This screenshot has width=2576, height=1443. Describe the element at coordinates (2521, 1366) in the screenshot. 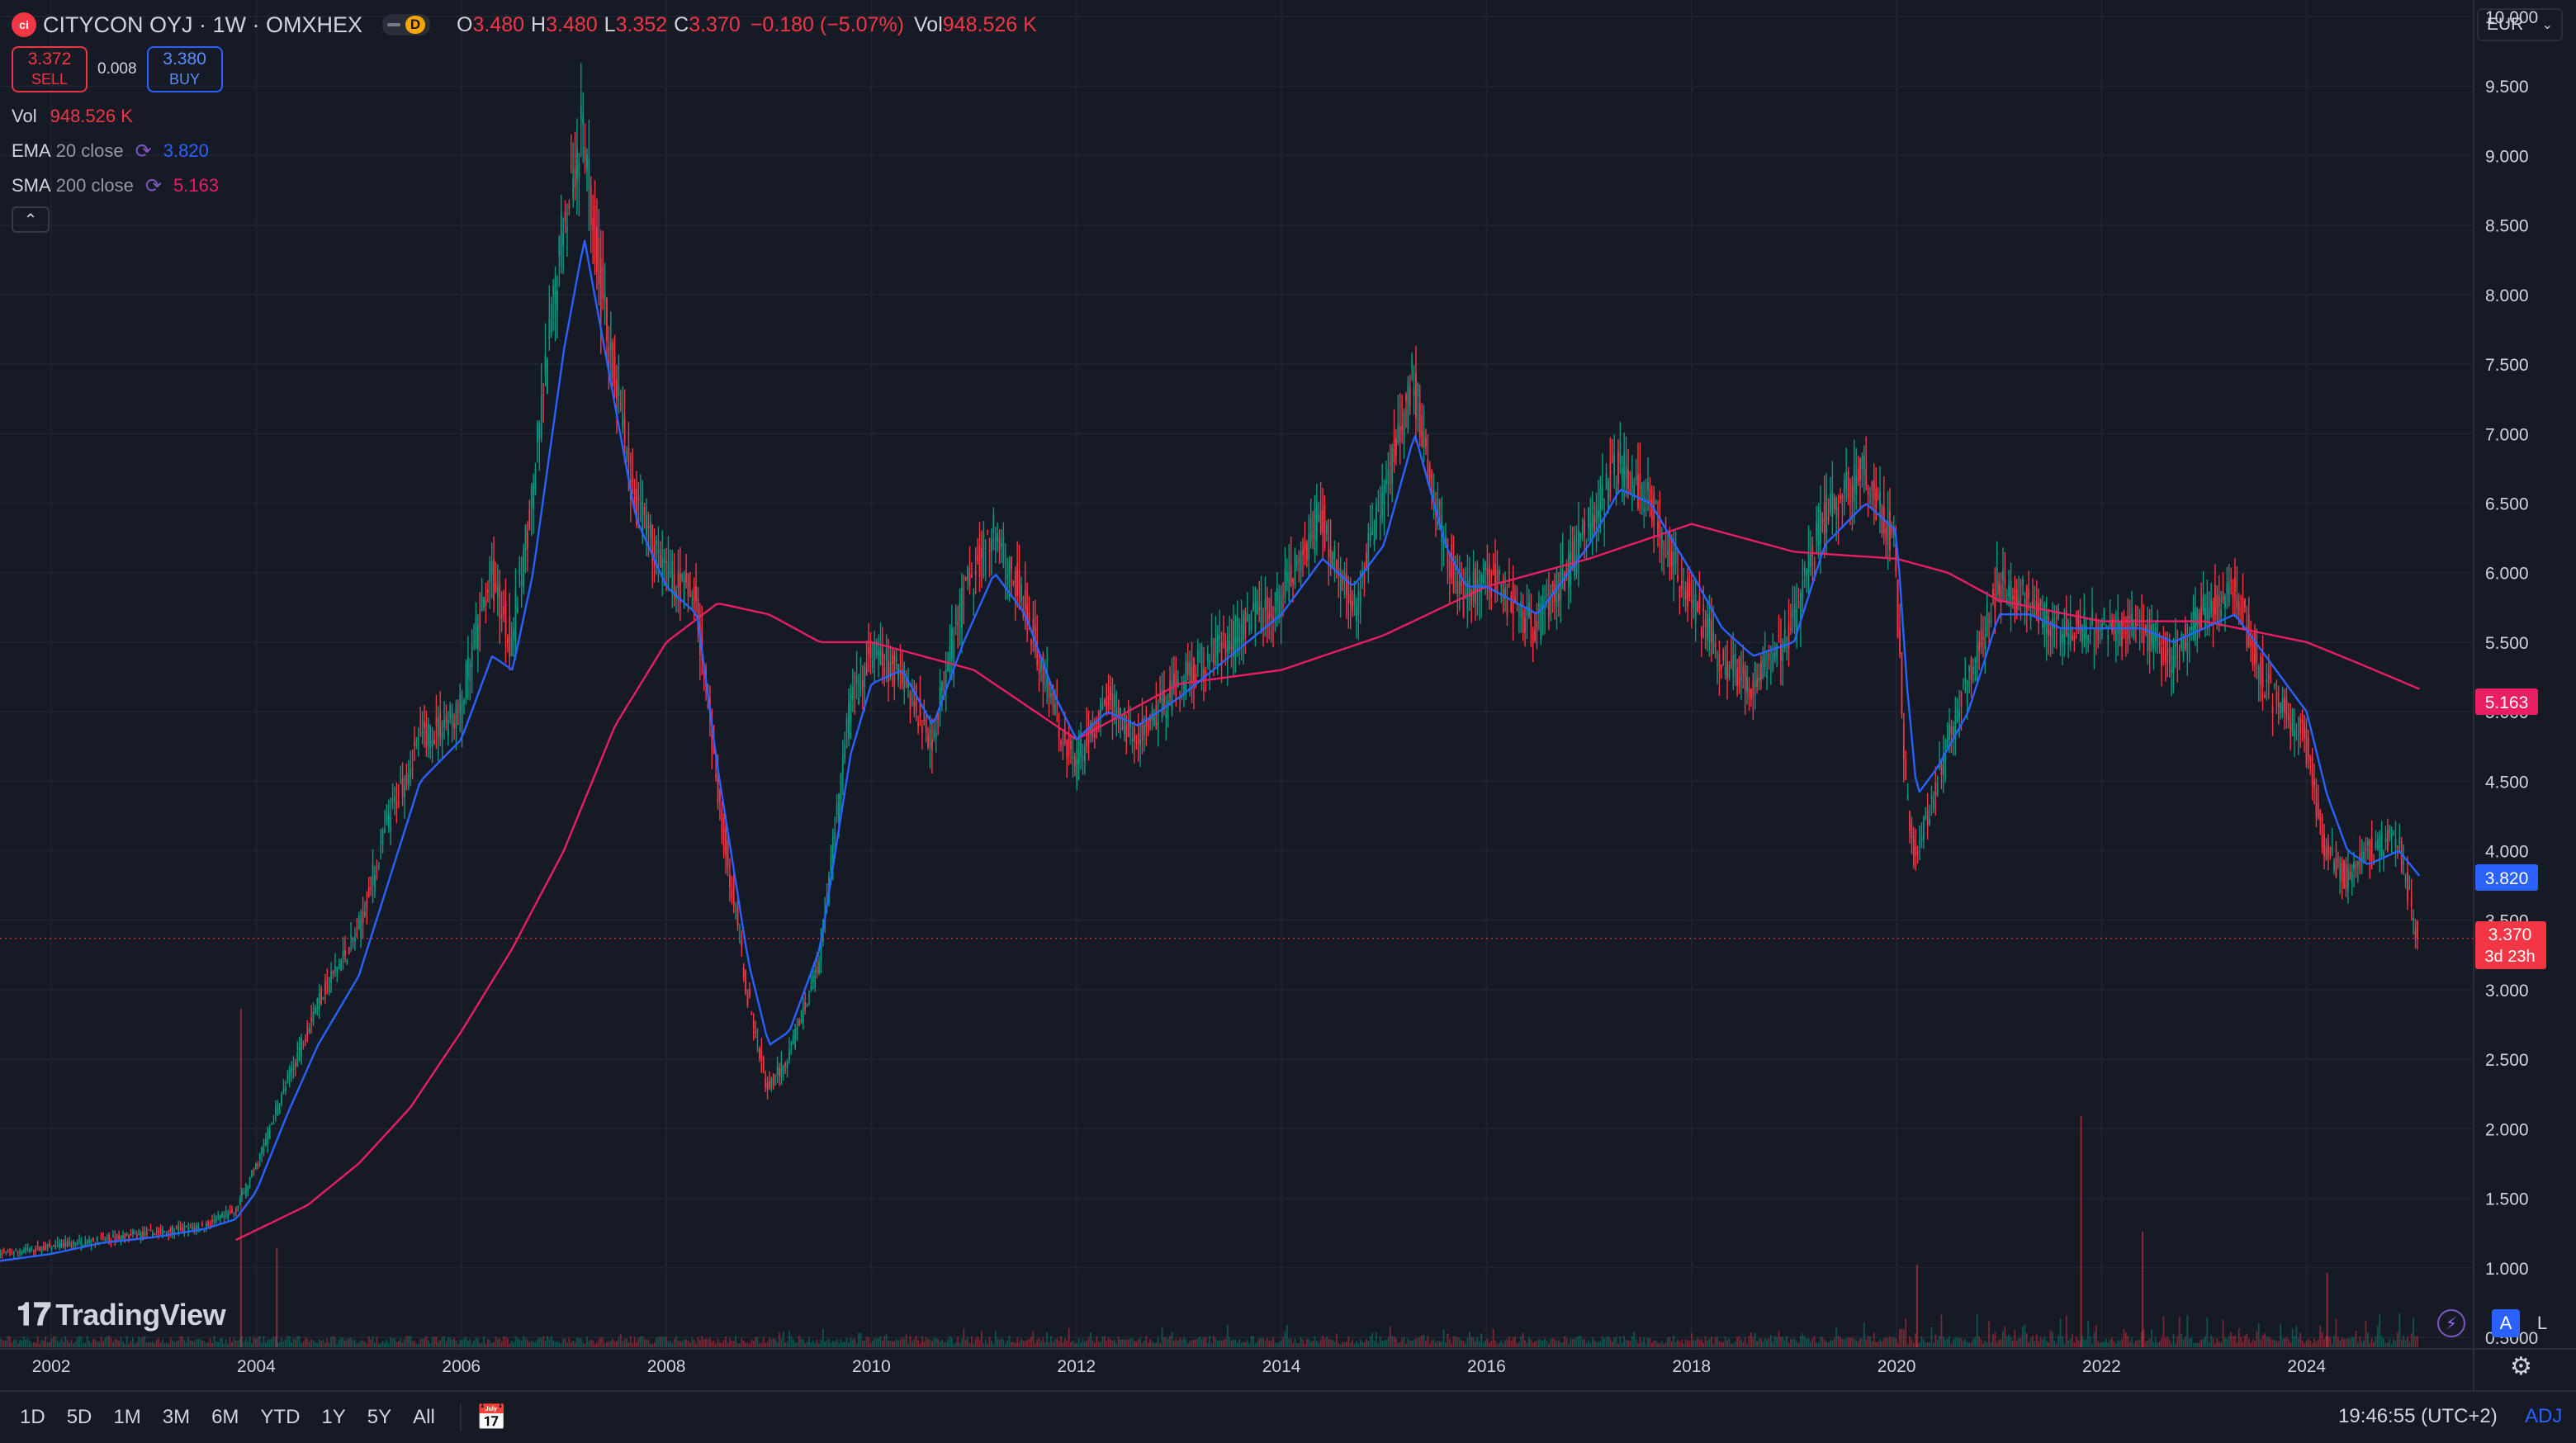

I see `gear-icon: ⚙` at that location.